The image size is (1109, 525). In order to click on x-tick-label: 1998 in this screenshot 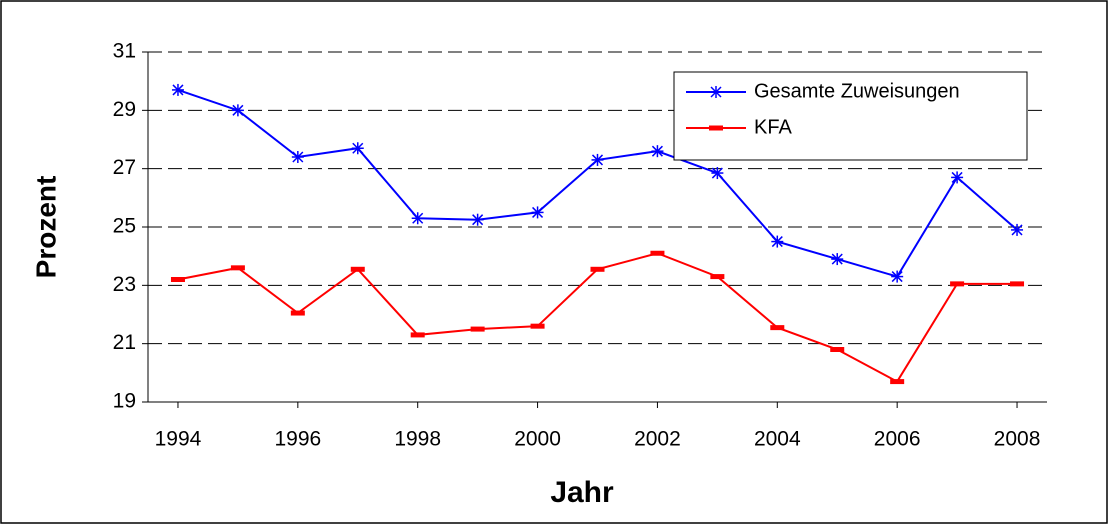, I will do `click(417, 439)`.